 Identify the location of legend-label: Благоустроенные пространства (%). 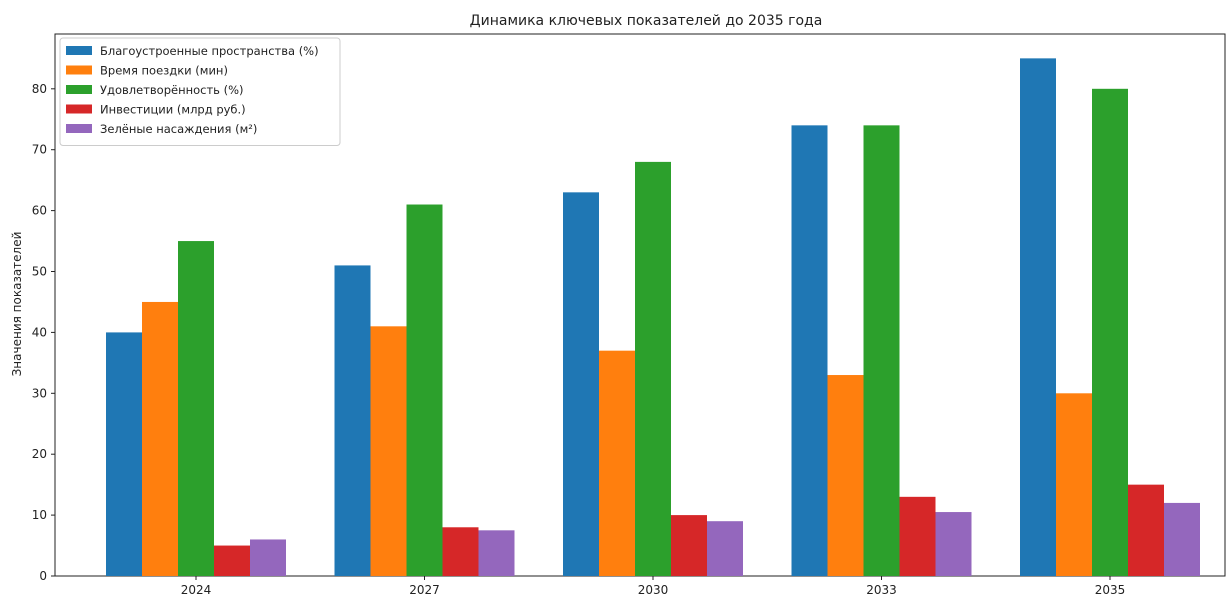
(209, 51).